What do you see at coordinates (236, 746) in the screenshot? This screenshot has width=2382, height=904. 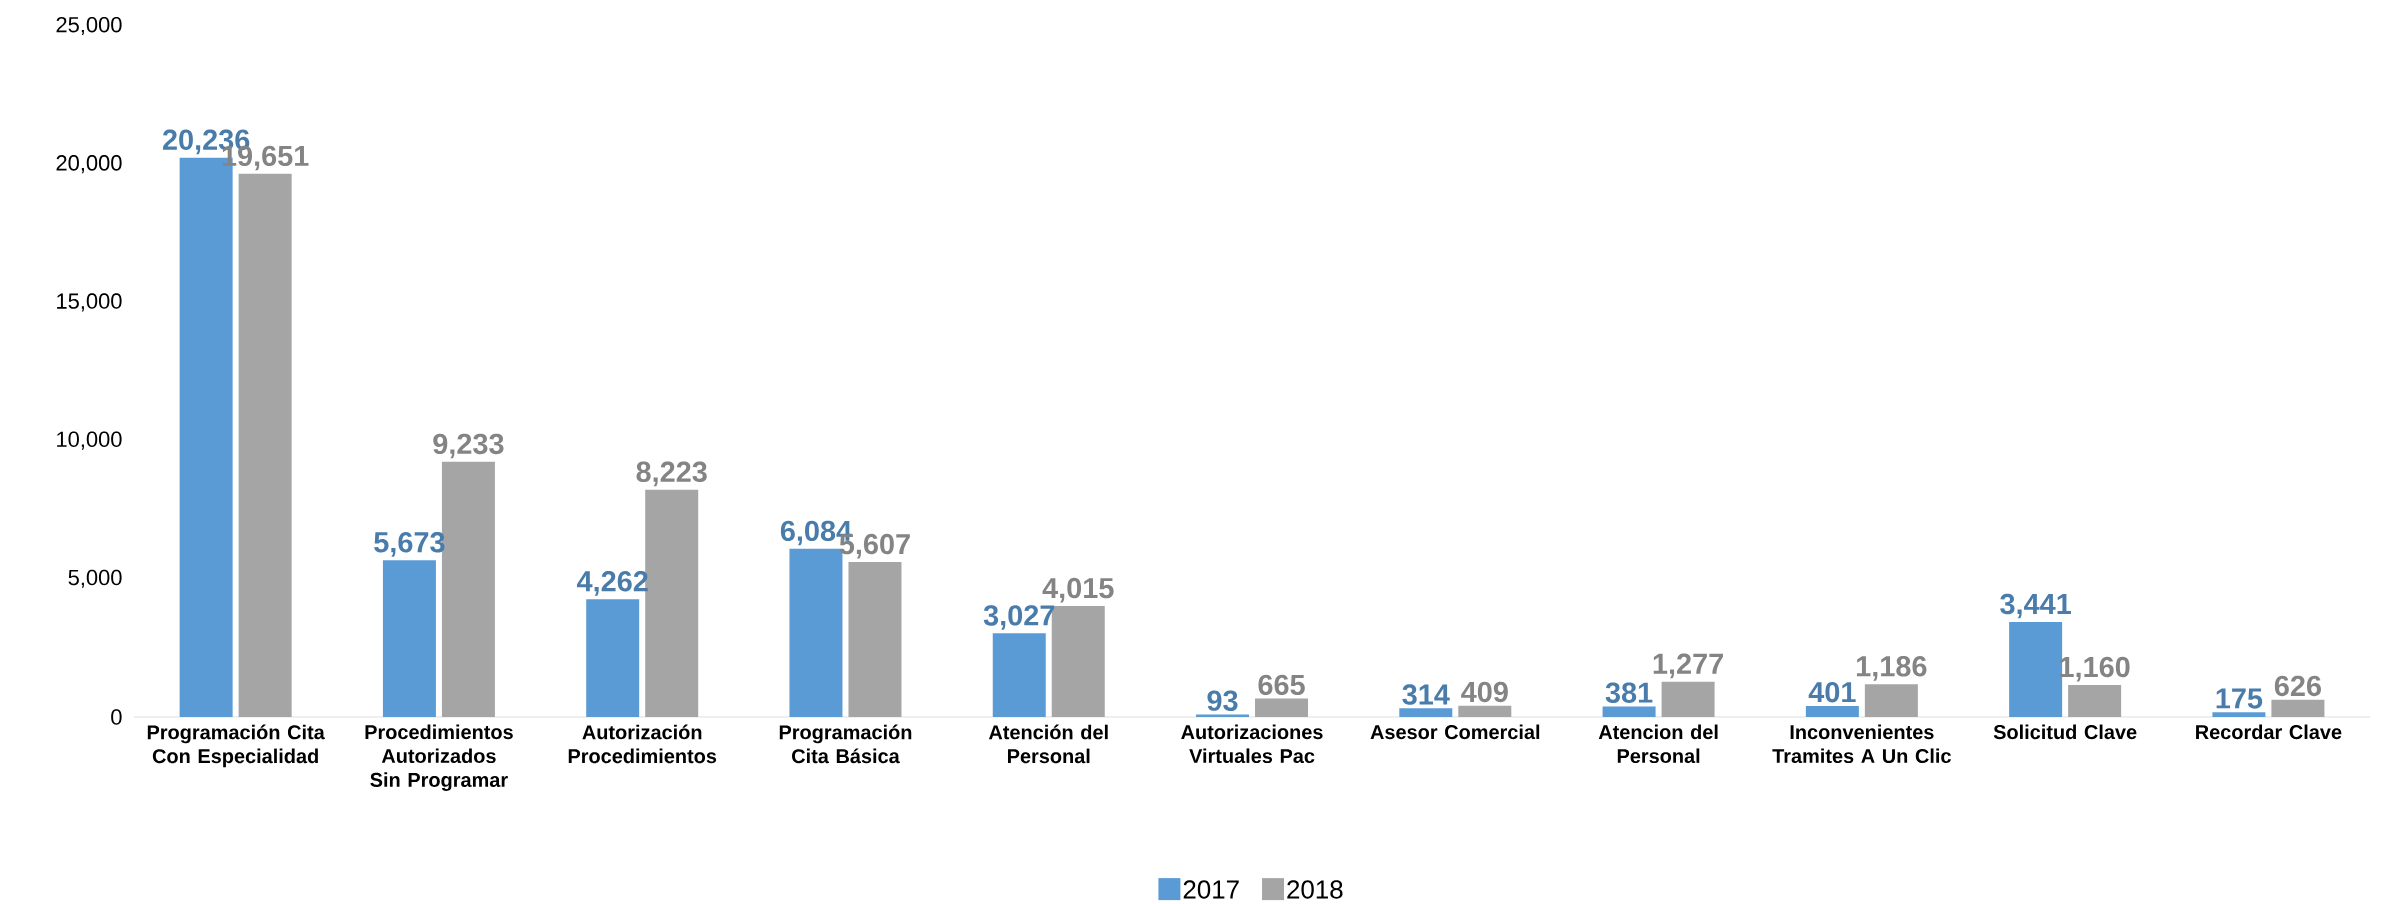 I see `x-tick-label: Programación Cita Con Especialidad` at bounding box center [236, 746].